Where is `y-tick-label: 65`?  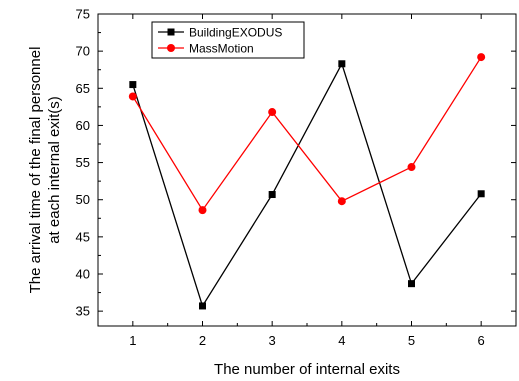 y-tick-label: 65 is located at coordinates (83, 88).